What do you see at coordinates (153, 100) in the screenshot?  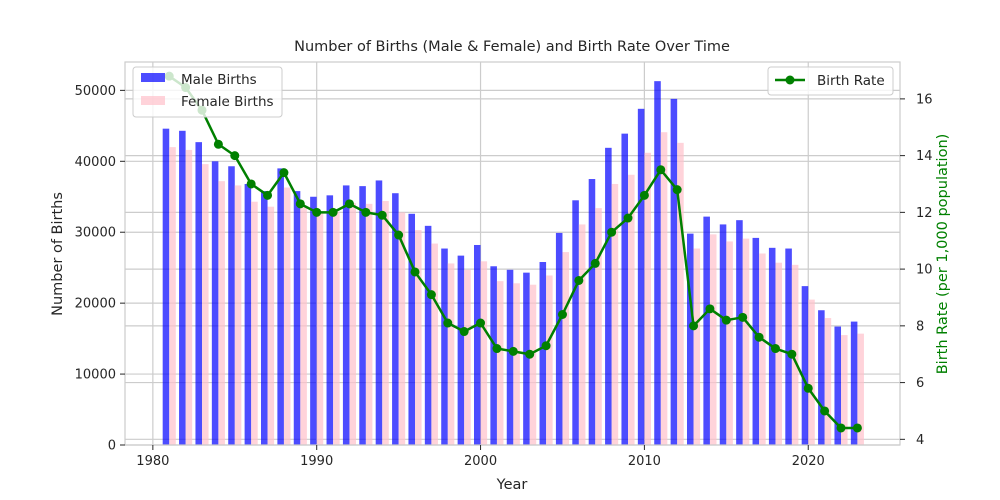 I see `legend-swatch-female` at bounding box center [153, 100].